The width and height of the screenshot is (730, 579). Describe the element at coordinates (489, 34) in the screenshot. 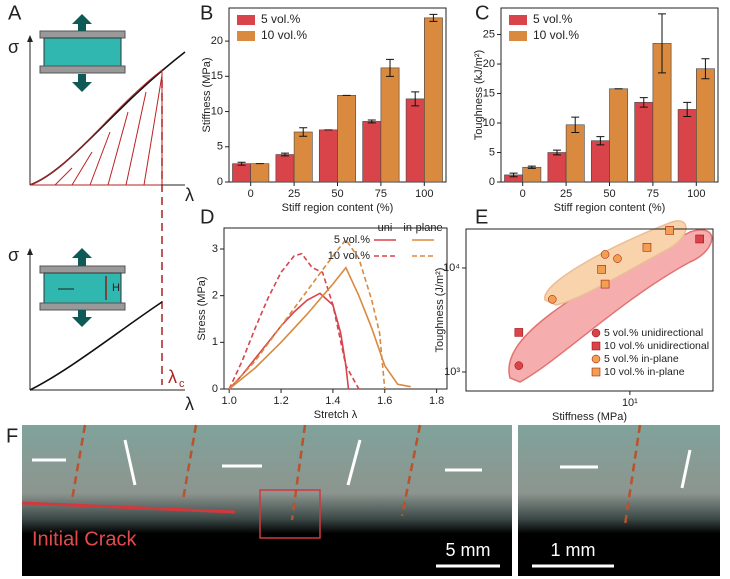

I see `y-tick-label: 25` at that location.